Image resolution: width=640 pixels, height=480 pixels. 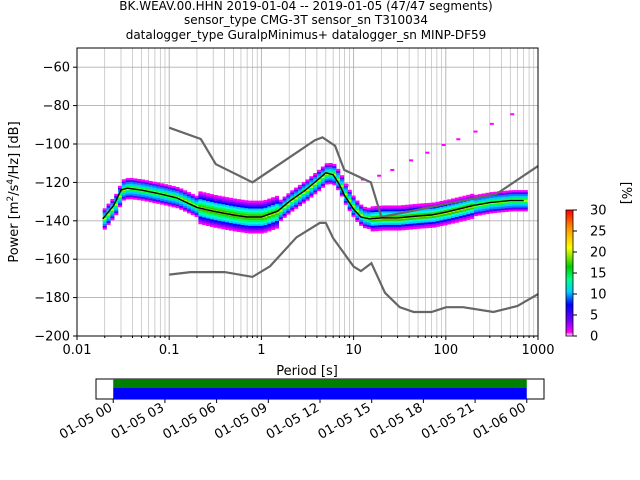 I want to click on y-tick-label: −180, so click(x=52, y=298).